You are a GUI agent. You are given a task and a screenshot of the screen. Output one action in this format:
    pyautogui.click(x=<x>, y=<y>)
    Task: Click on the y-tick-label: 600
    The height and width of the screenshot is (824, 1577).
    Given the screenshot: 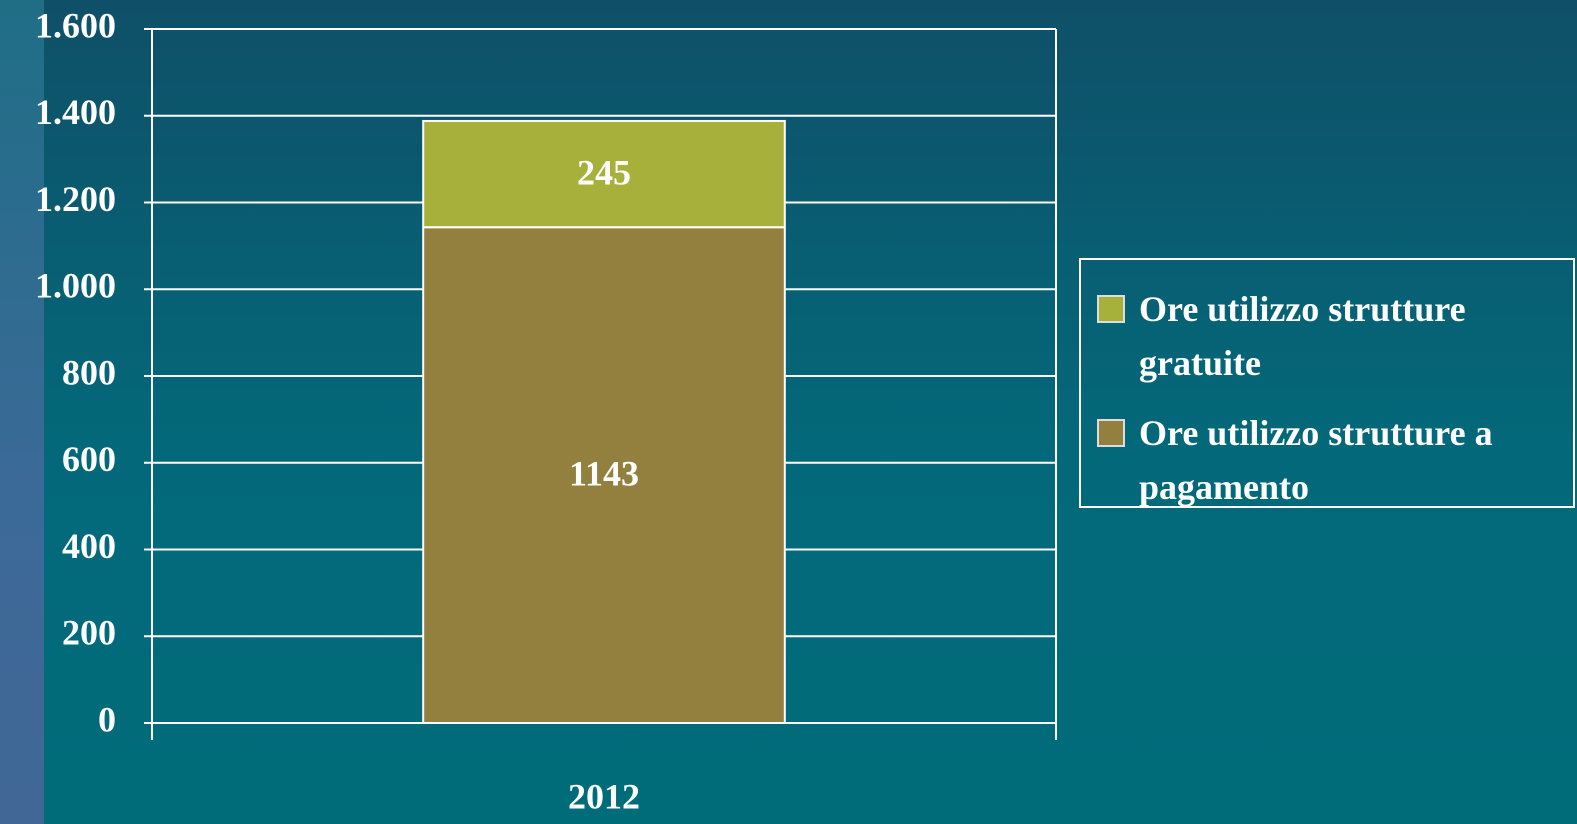 What is the action you would take?
    pyautogui.click(x=89, y=459)
    